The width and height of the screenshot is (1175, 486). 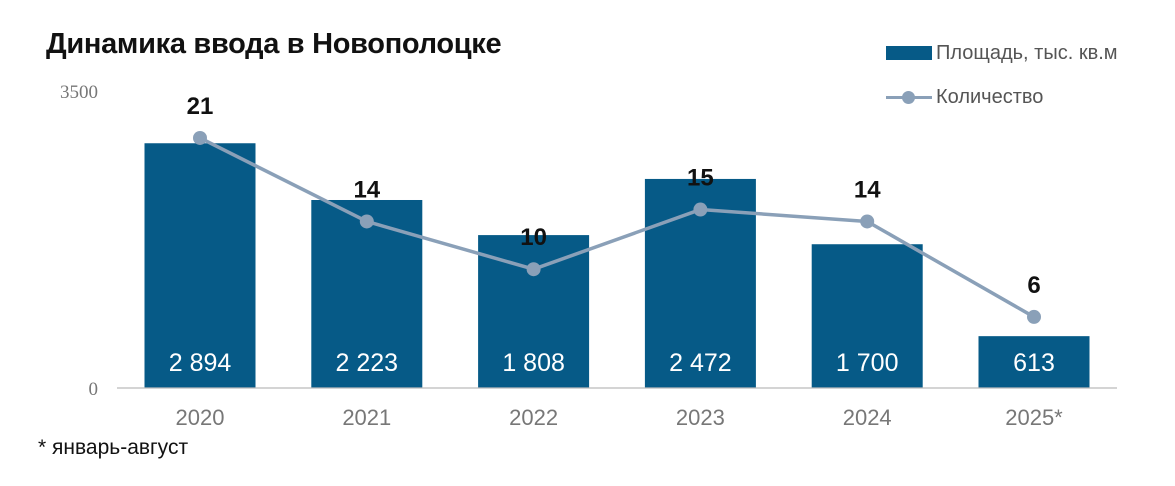 What do you see at coordinates (200, 417) in the screenshot?
I see `x-tick-label: 2020` at bounding box center [200, 417].